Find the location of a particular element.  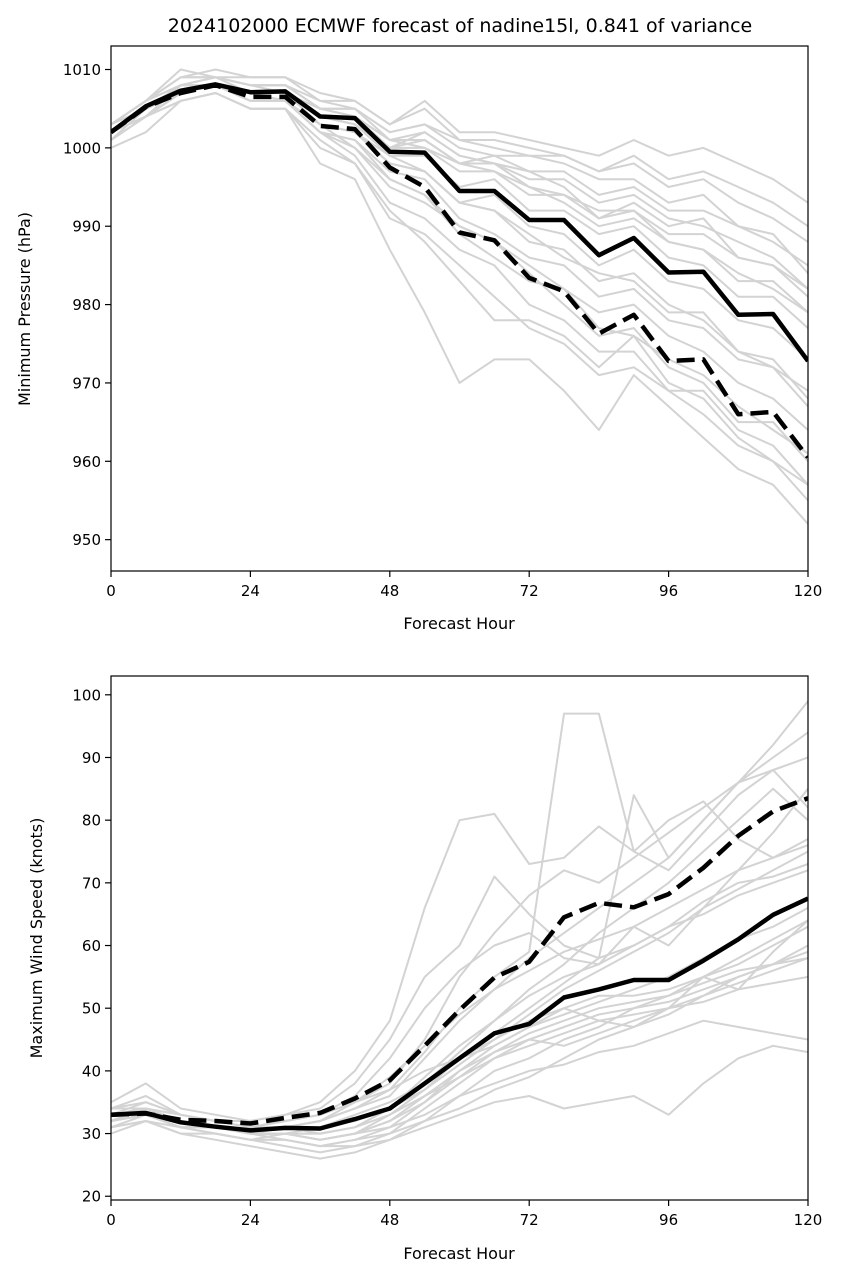

pressure-x-axis-label: Forecast Hour is located at coordinates (459, 623).